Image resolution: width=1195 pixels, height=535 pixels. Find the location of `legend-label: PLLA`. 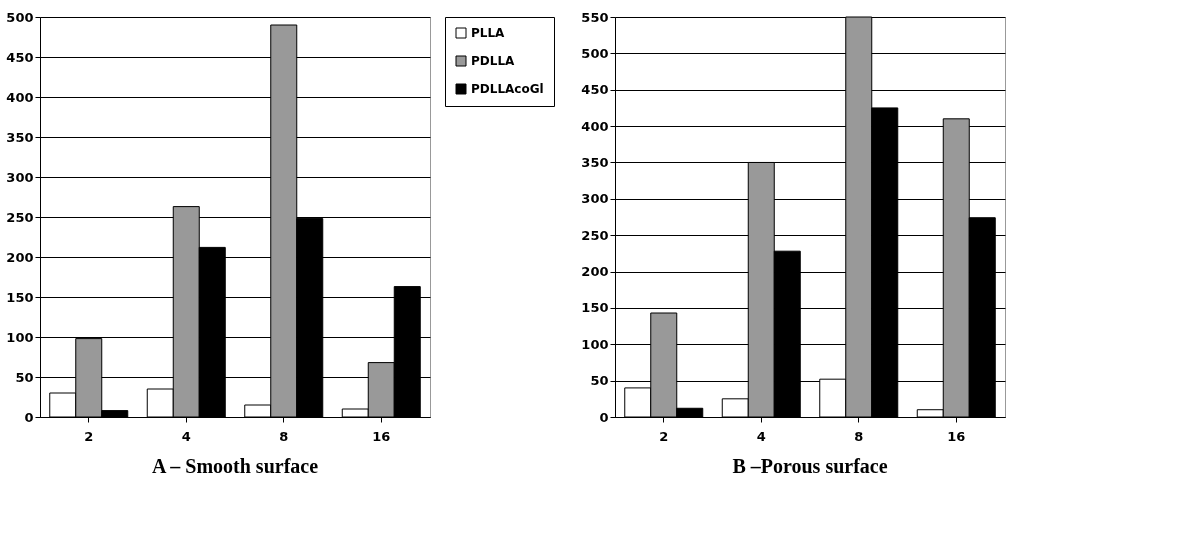

legend-label: PLLA is located at coordinates (488, 33).